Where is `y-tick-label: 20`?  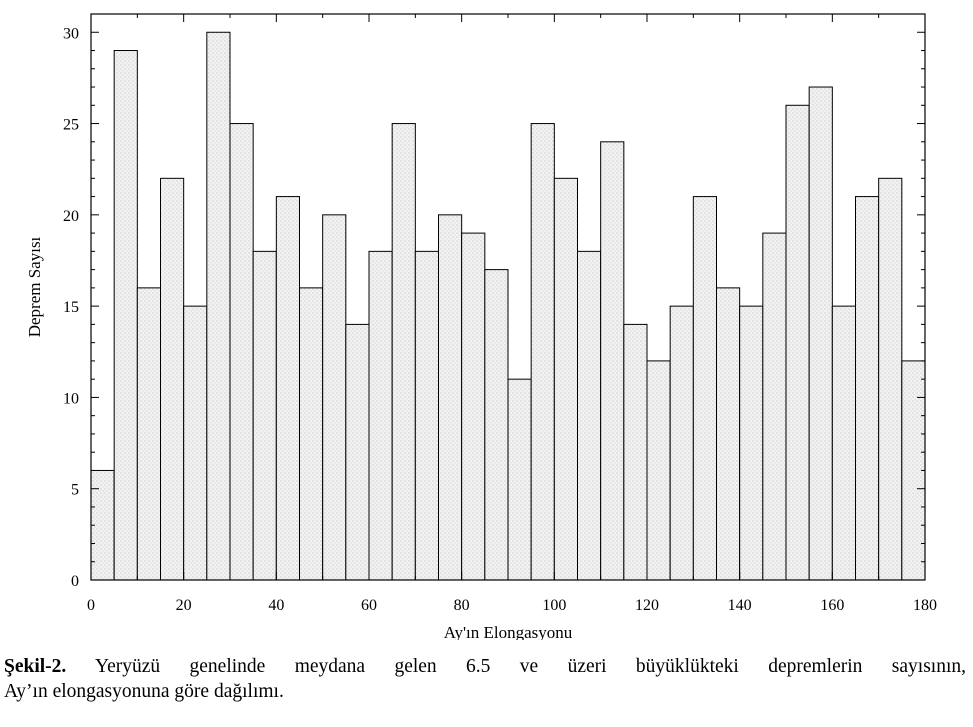 y-tick-label: 20 is located at coordinates (71, 216).